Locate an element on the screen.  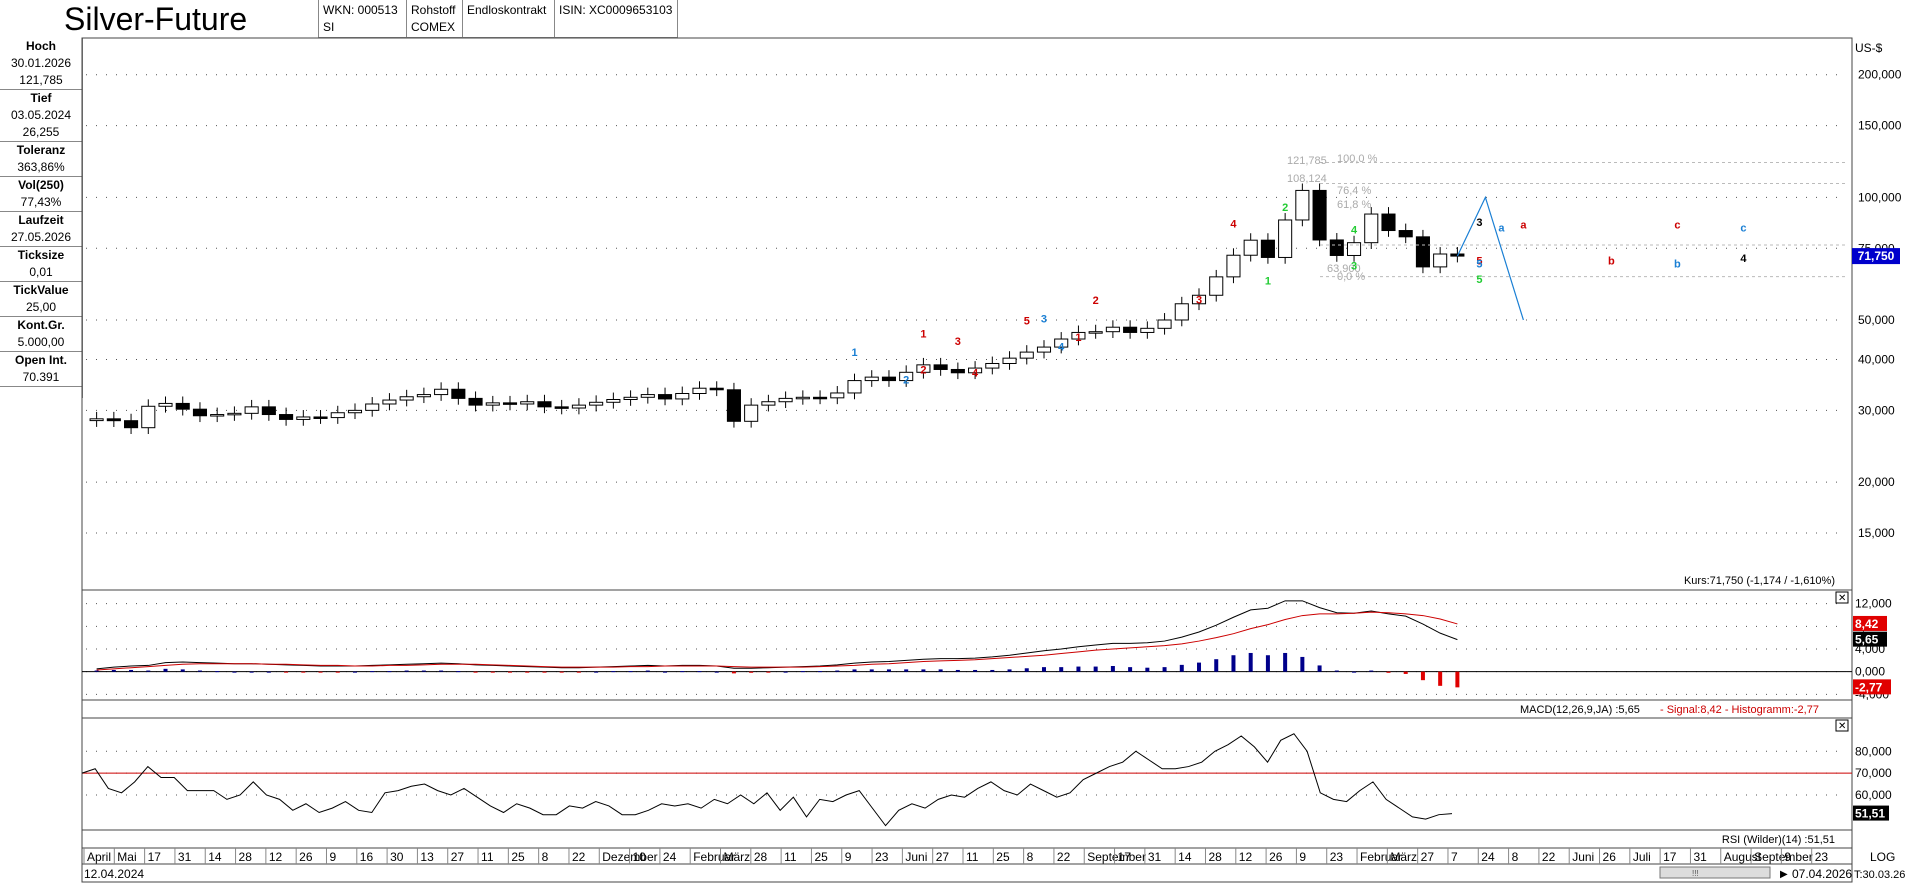
info-value: 25,00 is located at coordinates (41, 307).